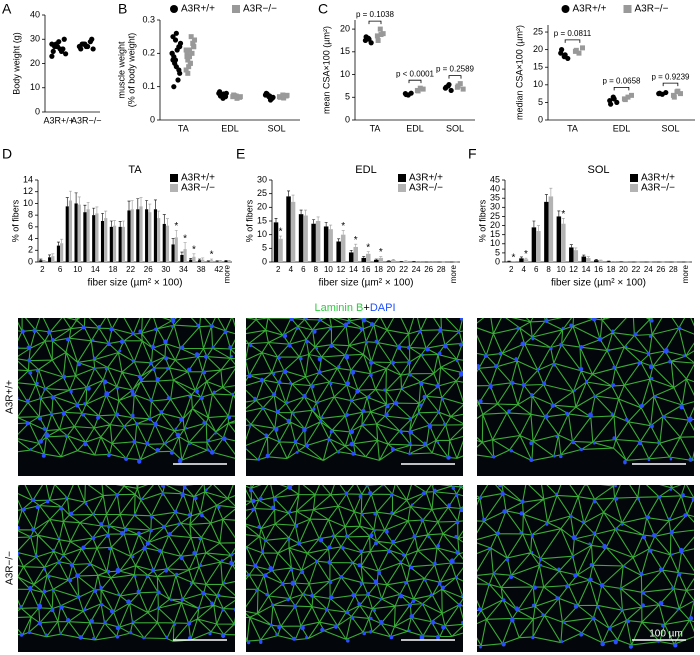  What do you see at coordinates (7, 9) in the screenshot?
I see `panel-letter: A` at bounding box center [7, 9].